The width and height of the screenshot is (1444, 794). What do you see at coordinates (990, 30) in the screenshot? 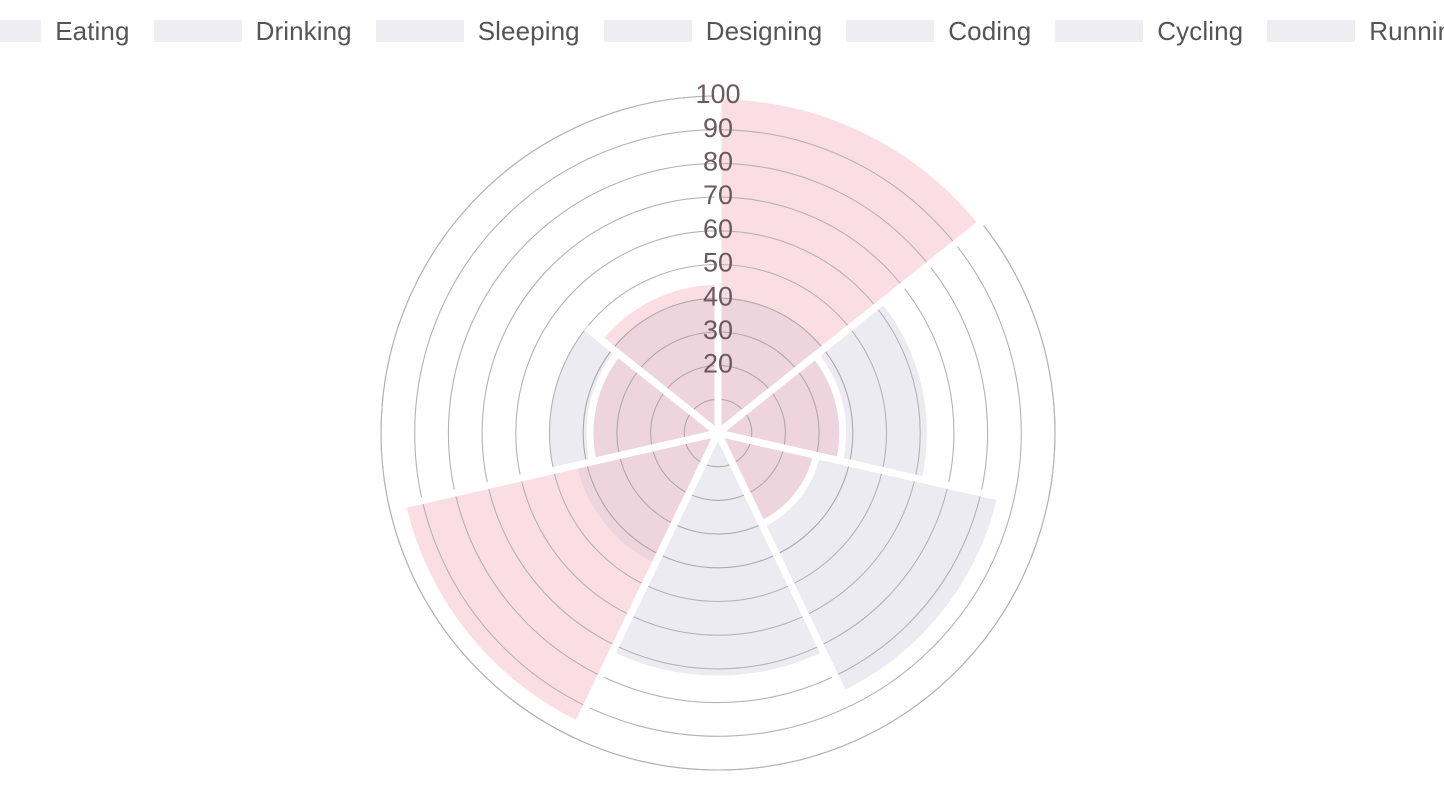
I see `legend-item-label: Coding` at bounding box center [990, 30].